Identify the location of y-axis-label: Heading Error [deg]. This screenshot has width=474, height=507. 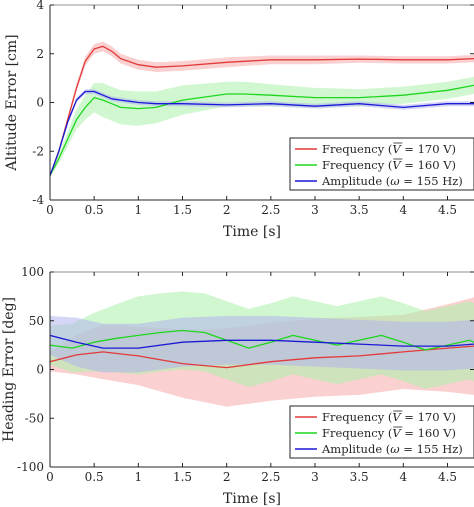
(9, 369).